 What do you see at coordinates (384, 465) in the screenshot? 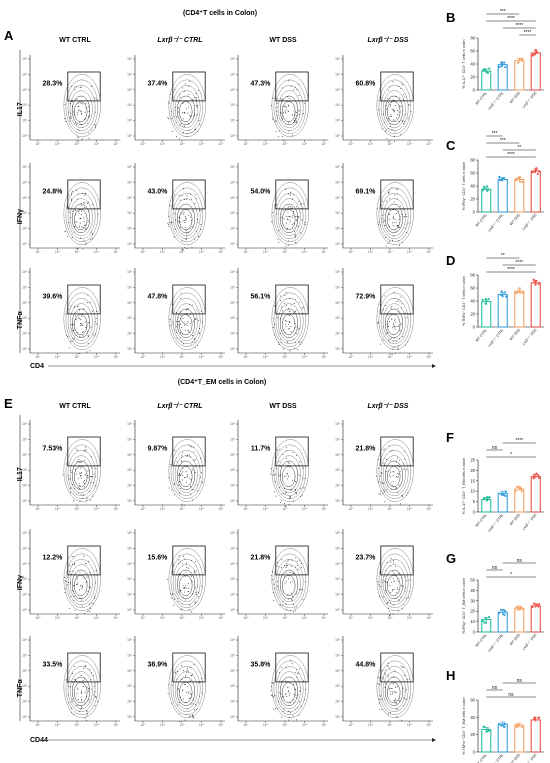
I see `flow-plot: 10⁵ 10⁵ 10⁵ 10⁵ 10⁵ 10⁵ 10⁴ 10⁴ 10⁴ 10⁴ 10⁴ 21.8%` at bounding box center [384, 465].